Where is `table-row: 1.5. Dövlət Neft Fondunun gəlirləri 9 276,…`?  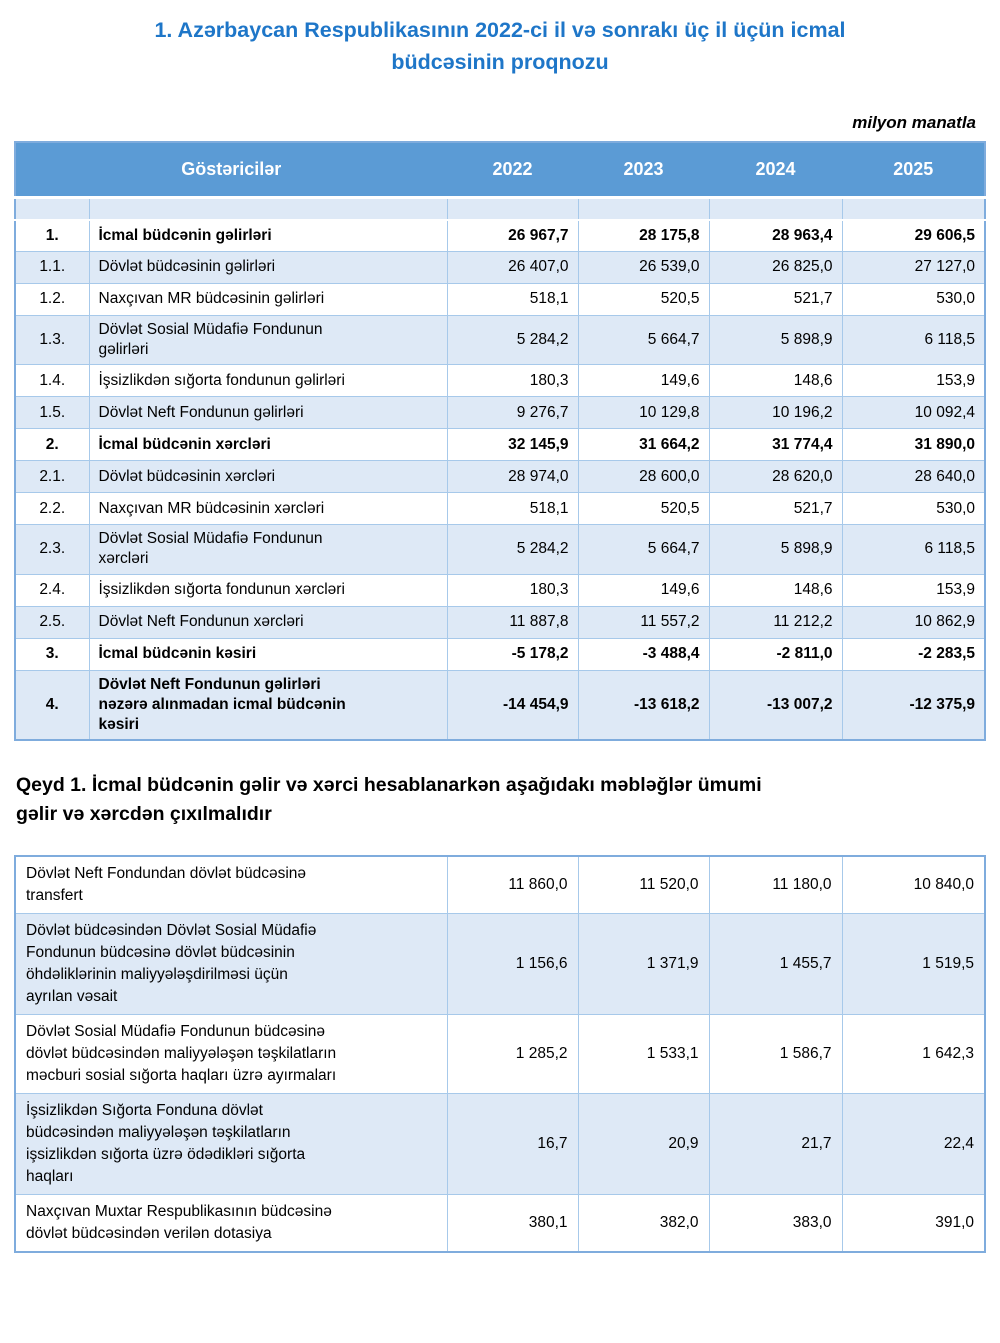 table-row: 1.5. Dövlət Neft Fondunun gəlirləri 9 276,… is located at coordinates (500, 413).